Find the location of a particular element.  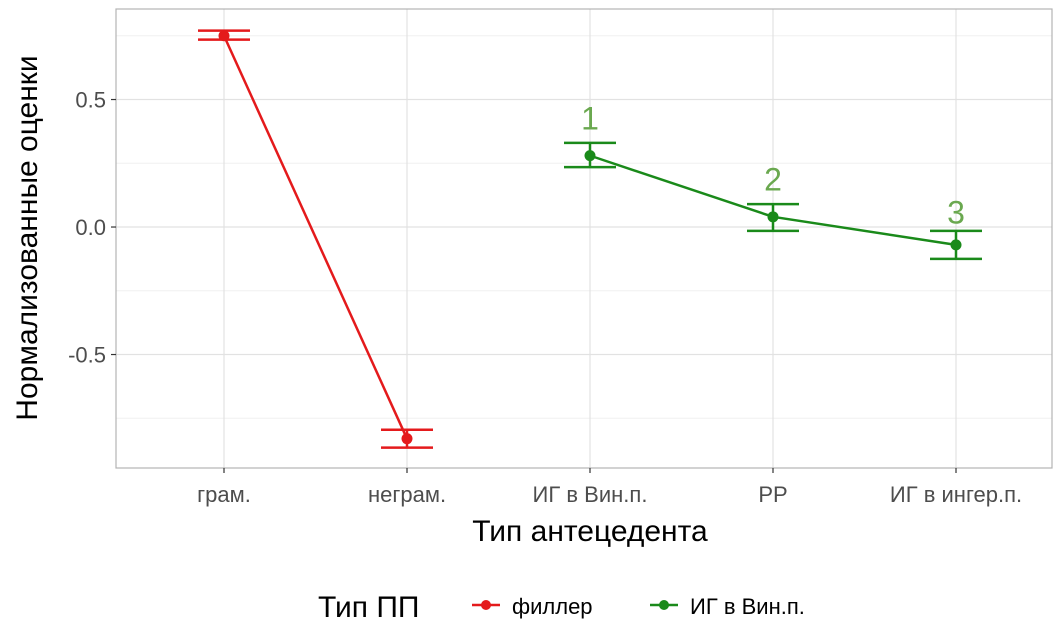

series-line is located at coordinates (315, 237).